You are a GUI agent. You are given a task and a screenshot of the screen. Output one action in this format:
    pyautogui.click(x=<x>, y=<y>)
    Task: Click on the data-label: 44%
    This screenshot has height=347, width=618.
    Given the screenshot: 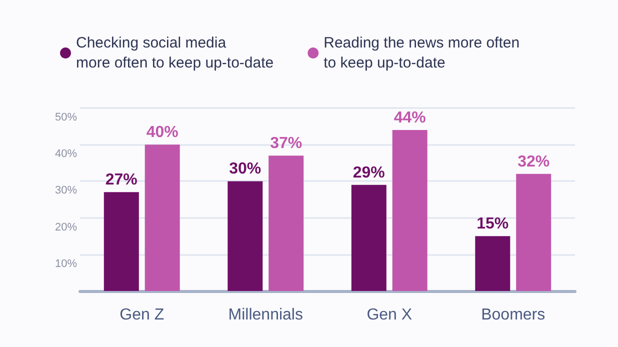 What is the action you would take?
    pyautogui.click(x=410, y=117)
    